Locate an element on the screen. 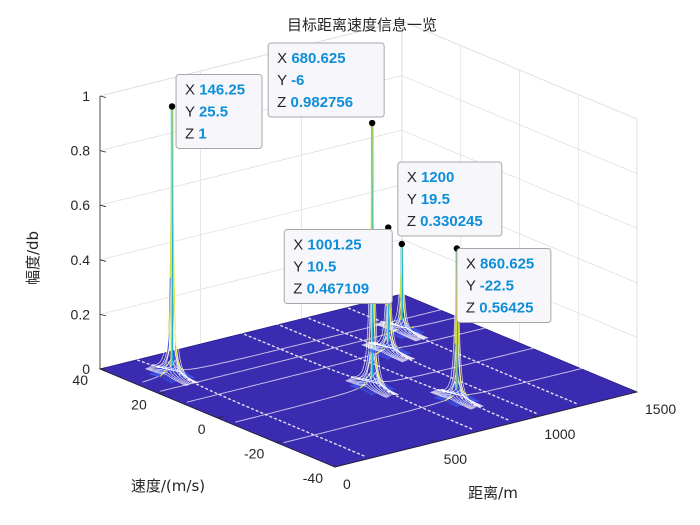 Image resolution: width=700 pixels, height=525 pixels. datatip-line: Y -22.5 is located at coordinates (490, 285).